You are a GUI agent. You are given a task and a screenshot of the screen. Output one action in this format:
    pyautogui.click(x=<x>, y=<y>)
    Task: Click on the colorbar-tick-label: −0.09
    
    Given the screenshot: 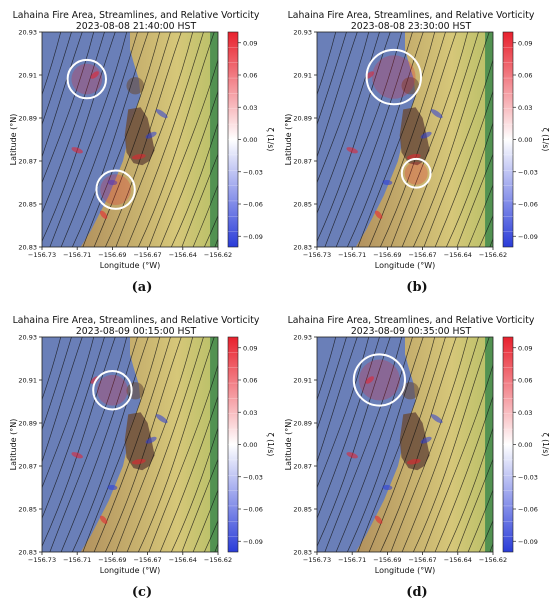 What is the action you would take?
    pyautogui.click(x=528, y=237)
    